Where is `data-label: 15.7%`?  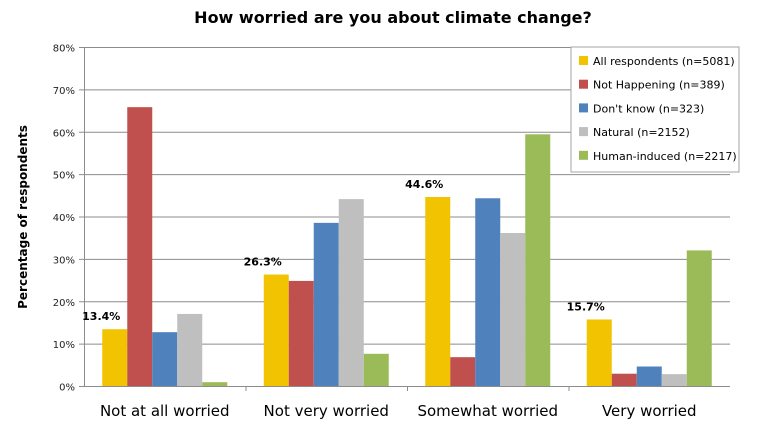 data-label: 15.7% is located at coordinates (586, 306).